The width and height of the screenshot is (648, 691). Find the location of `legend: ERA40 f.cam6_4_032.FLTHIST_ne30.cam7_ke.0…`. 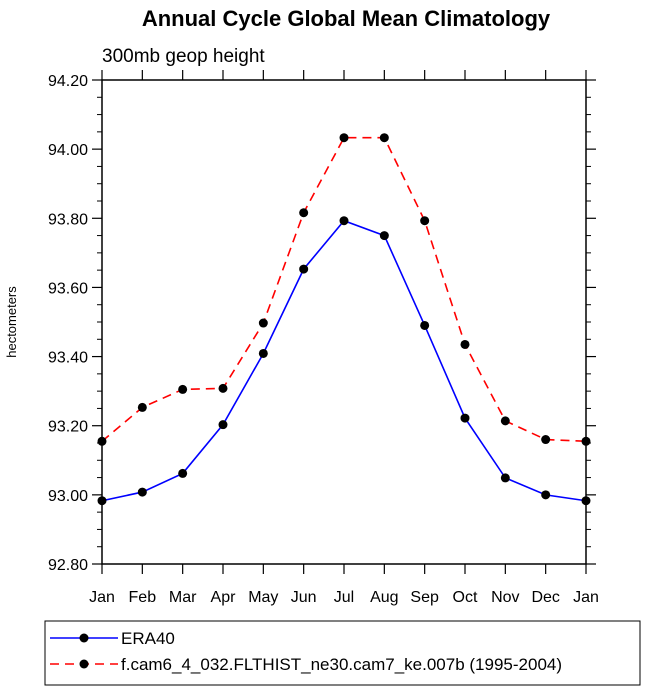

legend: ERA40 f.cam6_4_032.FLTHIST_ne30.cam7_ke.0… is located at coordinates (306, 651).